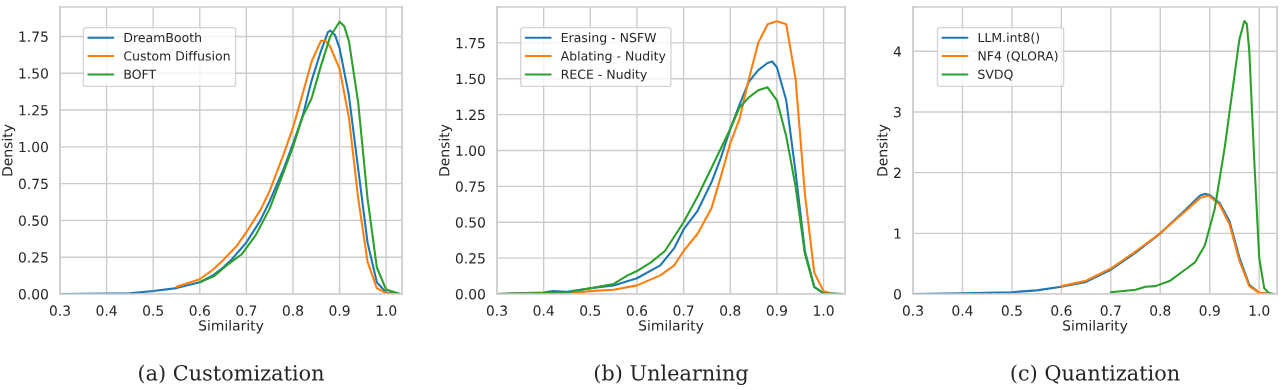 The image size is (1288, 390). What do you see at coordinates (1018, 56) in the screenshot?
I see `legend-label: NF4 (QLORA)` at bounding box center [1018, 56].